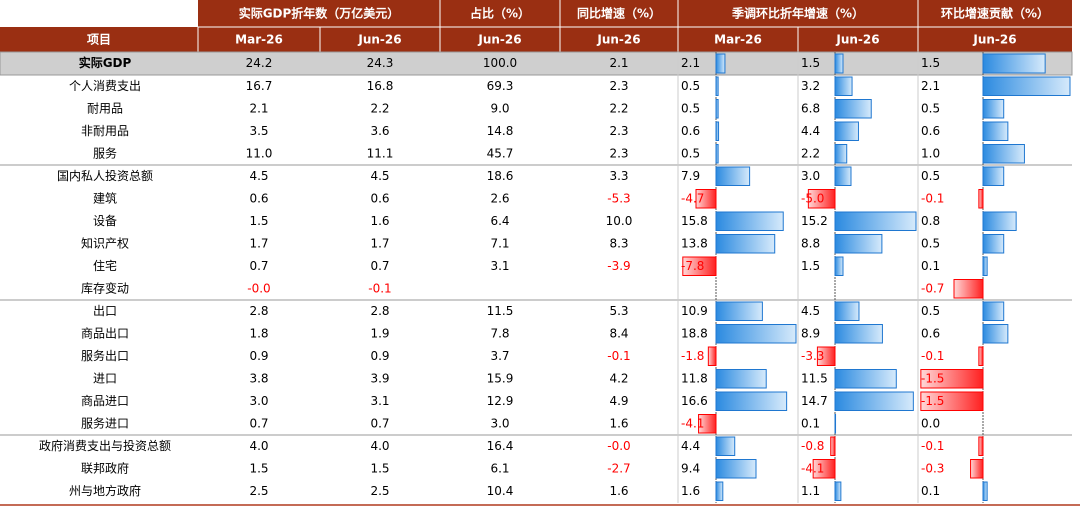 This screenshot has width=1080, height=513. Describe the element at coordinates (259, 63) in the screenshot. I see `cell: 24.2` at that location.